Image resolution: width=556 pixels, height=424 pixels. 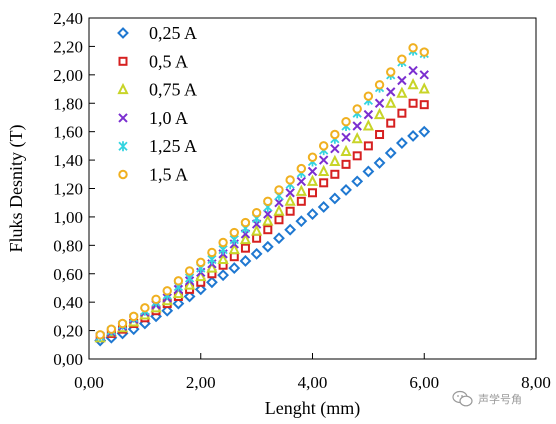 I want to click on legend-item: 0,75 A, so click(x=157, y=90).